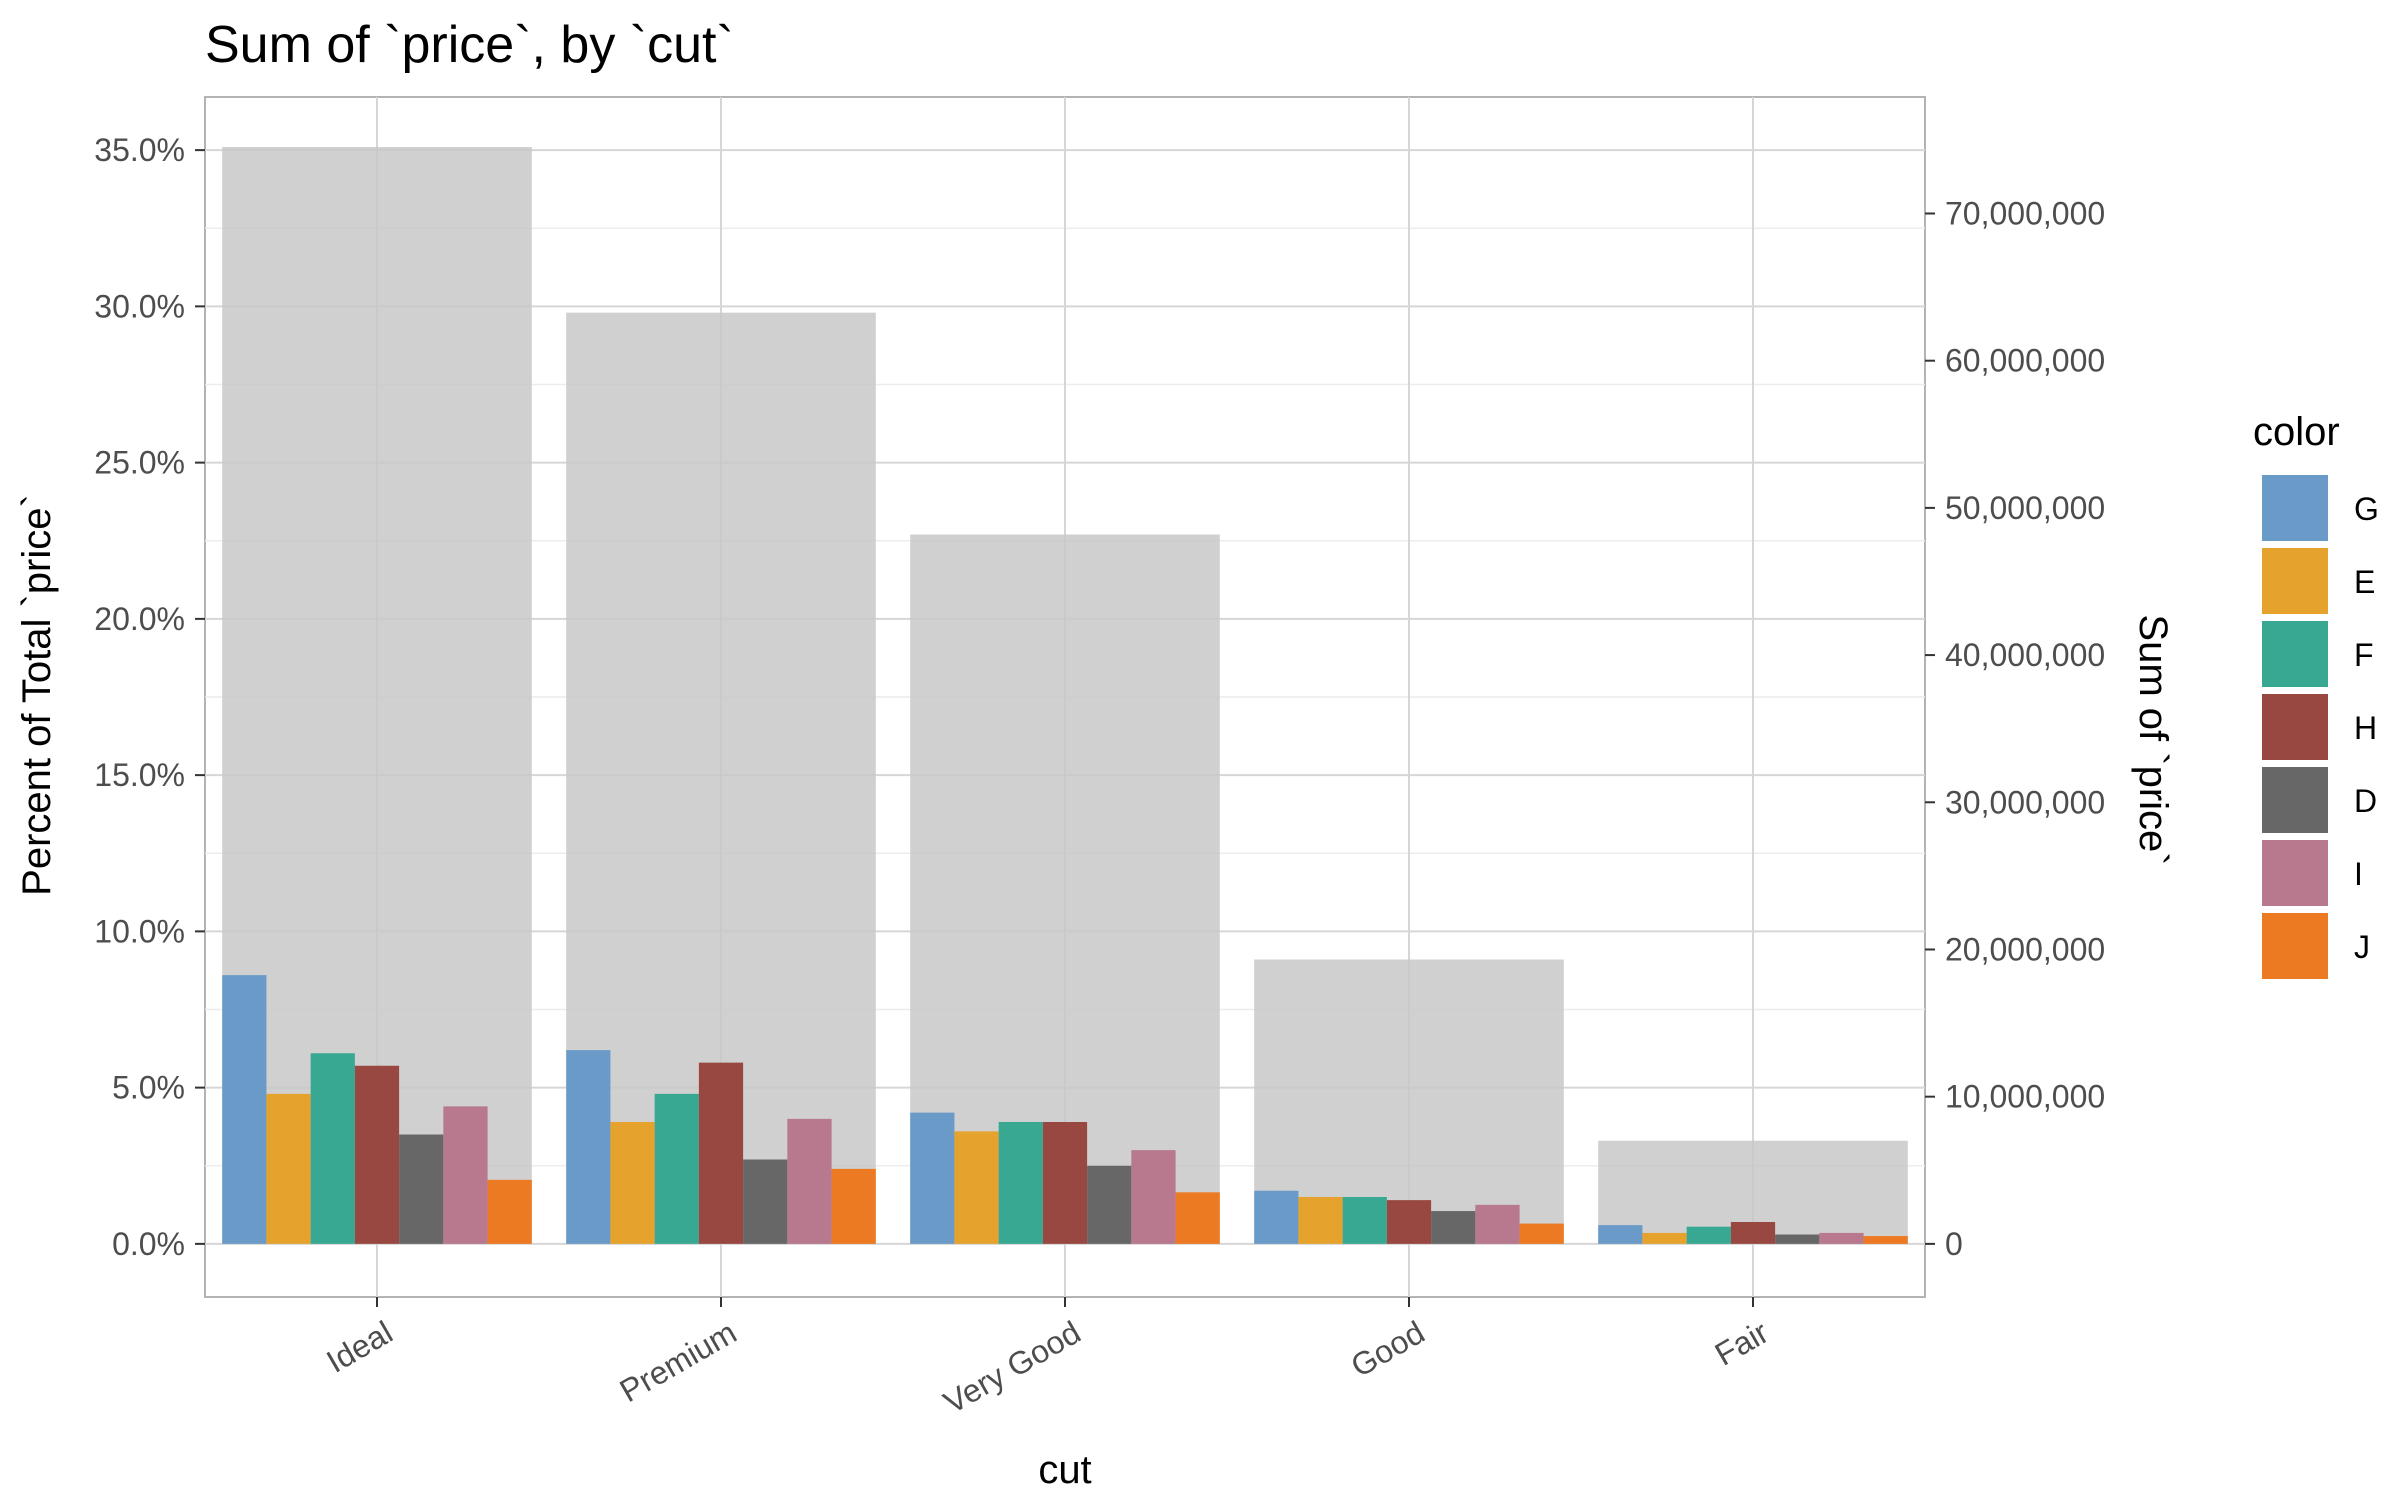 The image size is (2400, 1500). Describe the element at coordinates (1364, 1220) in the screenshot. I see `bar-f-good` at that location.